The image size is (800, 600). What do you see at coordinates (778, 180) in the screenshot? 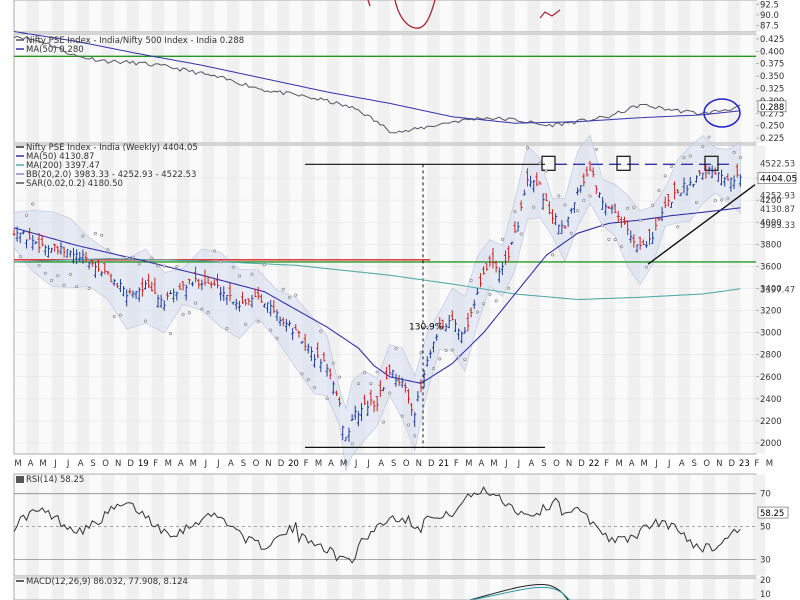
I see `price-right-label: 4404.05` at bounding box center [778, 180].